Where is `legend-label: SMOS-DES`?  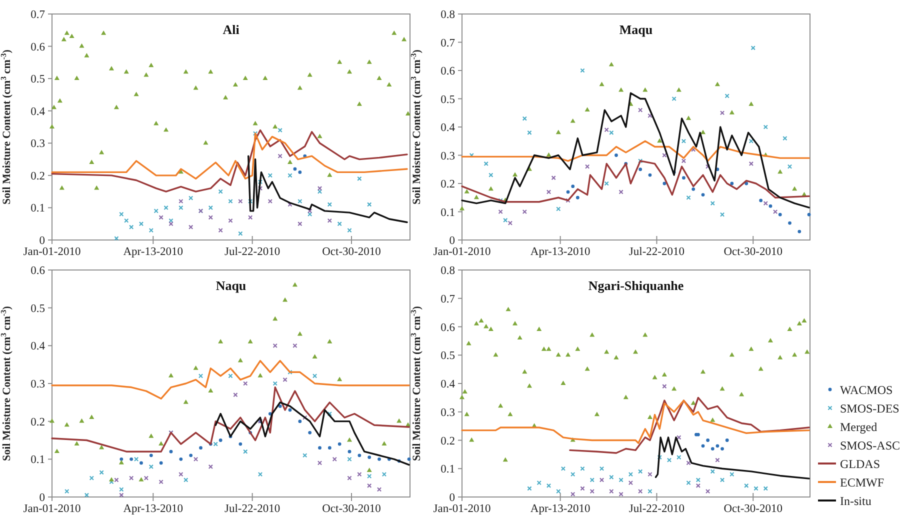
legend-label: SMOS-DES is located at coordinates (870, 409).